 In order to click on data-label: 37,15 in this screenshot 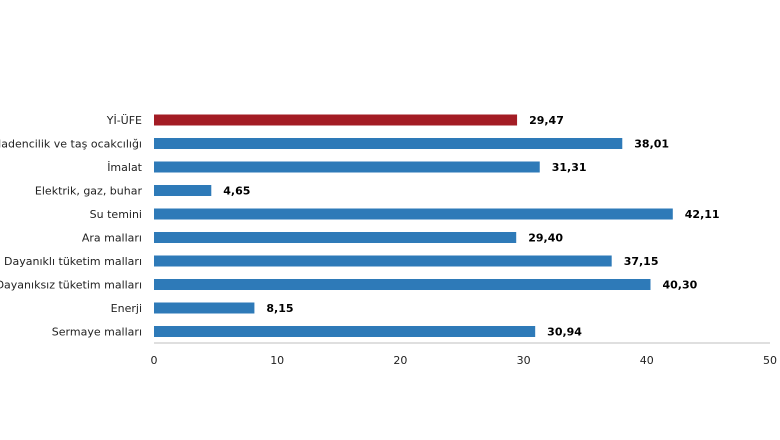, I will do `click(641, 261)`.